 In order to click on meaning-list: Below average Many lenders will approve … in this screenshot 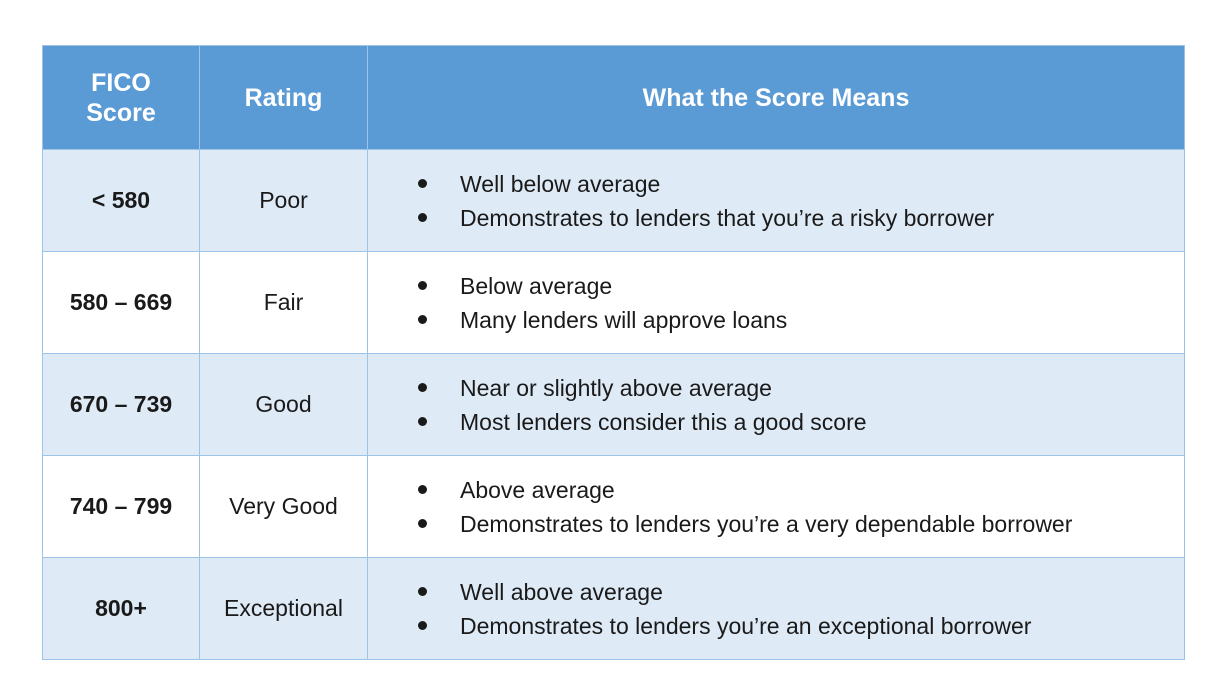, I will do `click(801, 303)`.